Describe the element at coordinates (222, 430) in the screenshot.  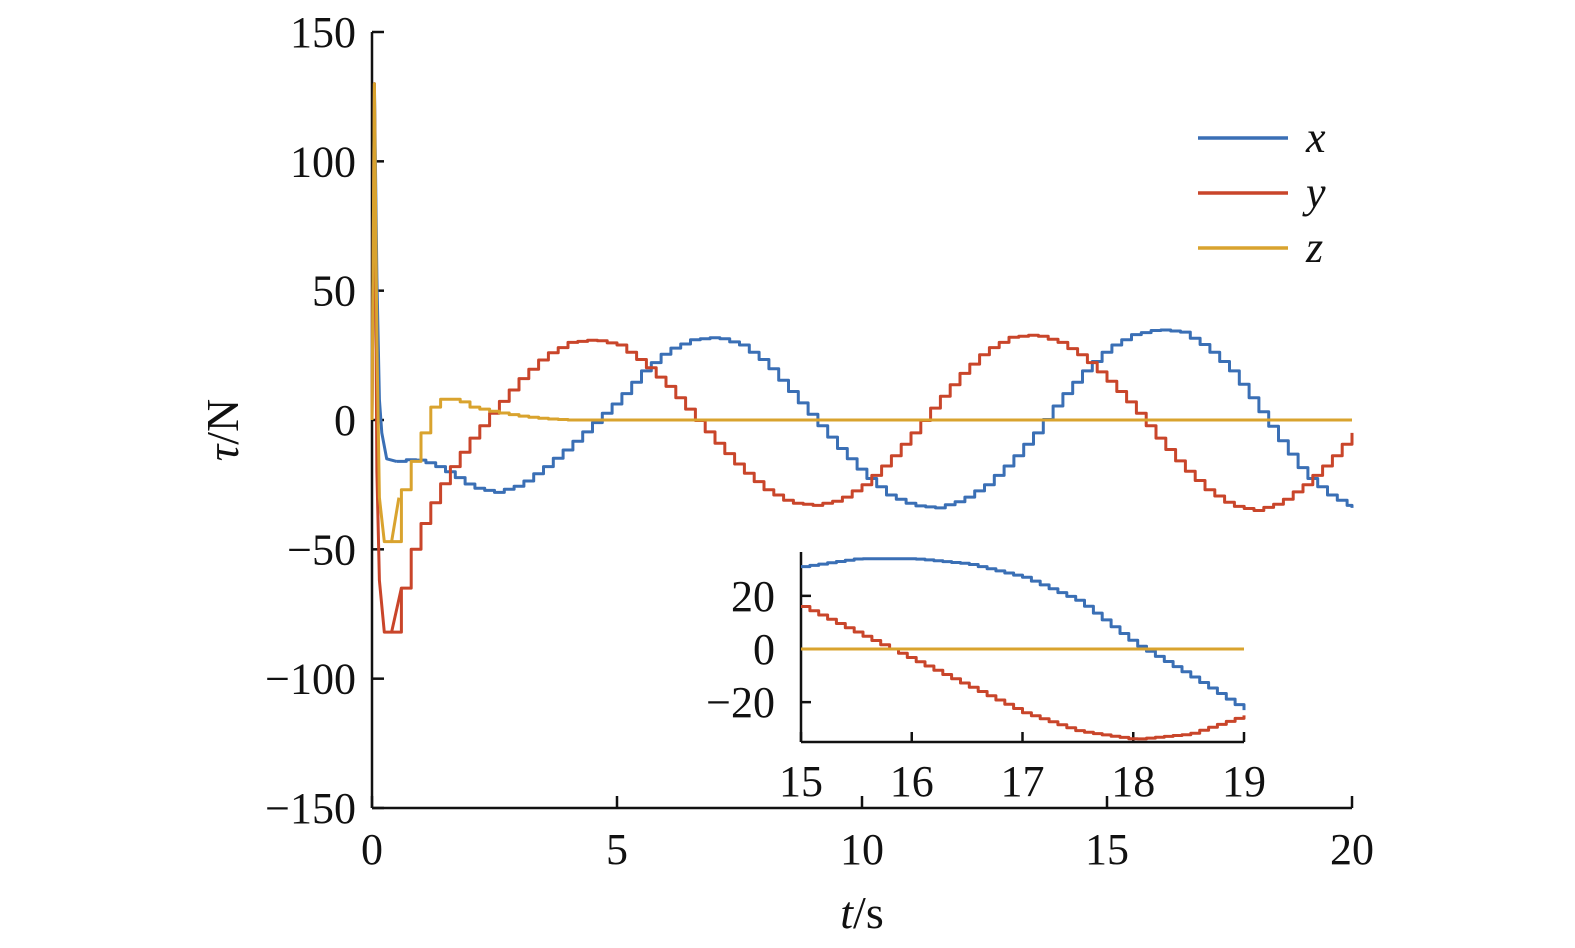
I see `y-axis-label: τ/N` at that location.